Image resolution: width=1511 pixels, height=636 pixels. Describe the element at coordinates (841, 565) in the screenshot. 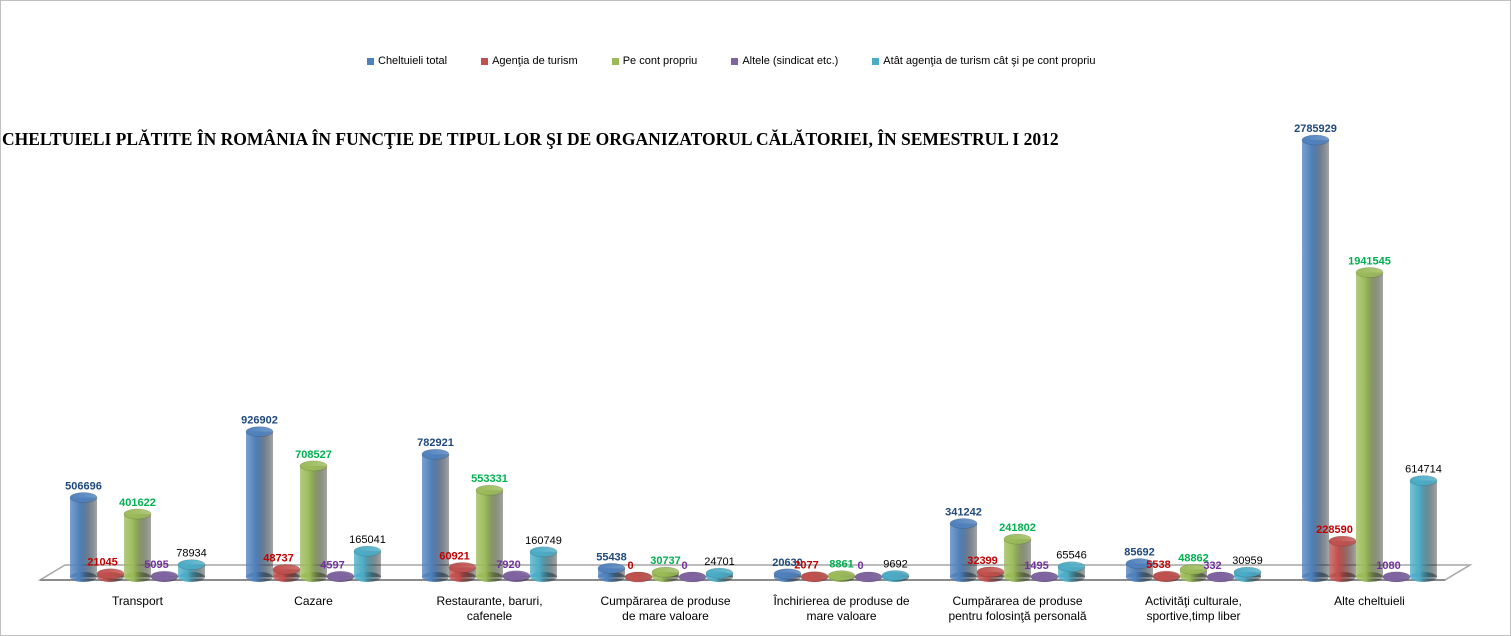

I see `data-label: 8861` at that location.